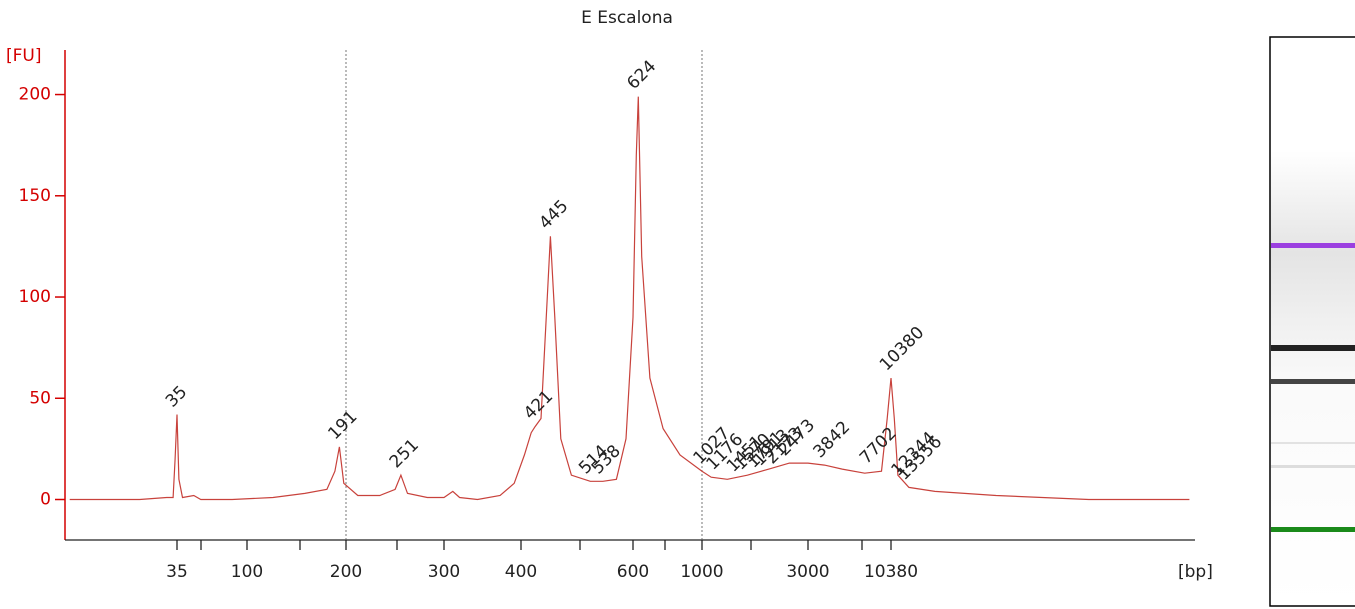 The height and width of the screenshot is (609, 1355). I want to click on y-tick-label: 200, so click(35, 95).